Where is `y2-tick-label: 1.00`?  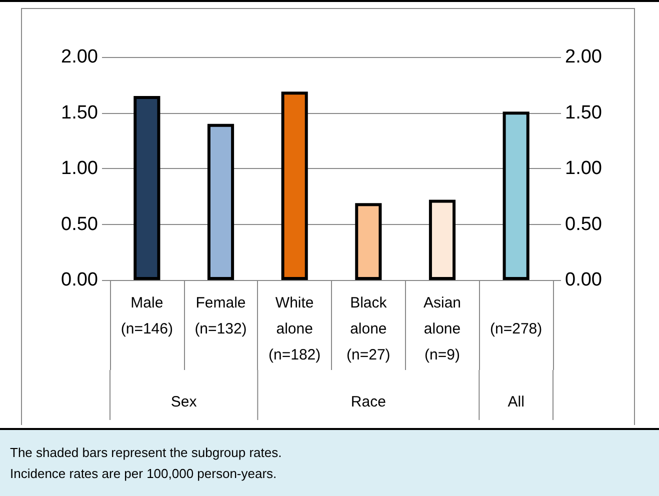 y2-tick-label: 1.00 is located at coordinates (583, 168).